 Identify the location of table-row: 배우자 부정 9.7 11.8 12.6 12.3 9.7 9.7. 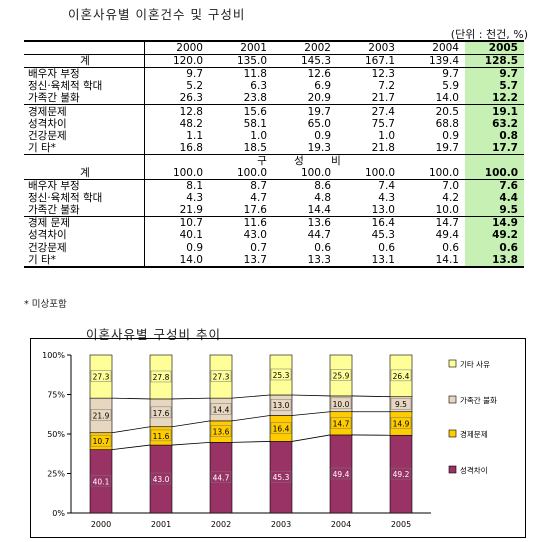
(274, 74).